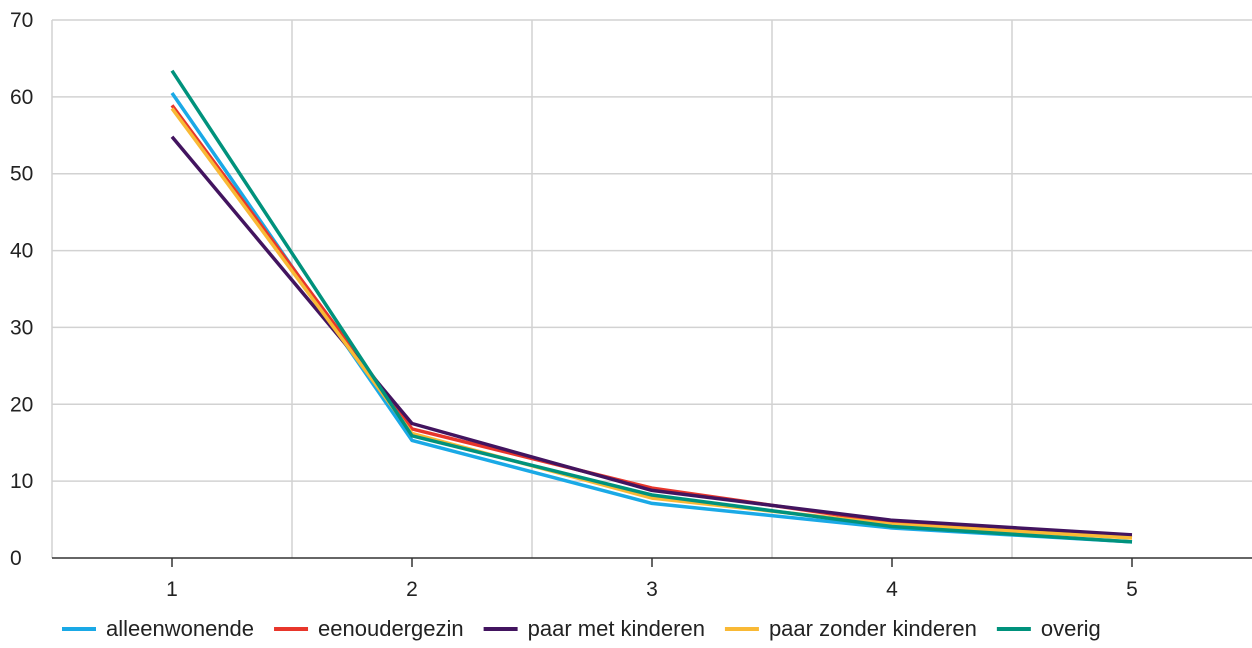 Image resolution: width=1252 pixels, height=648 pixels. What do you see at coordinates (1071, 628) in the screenshot?
I see `legend-label: overig` at bounding box center [1071, 628].